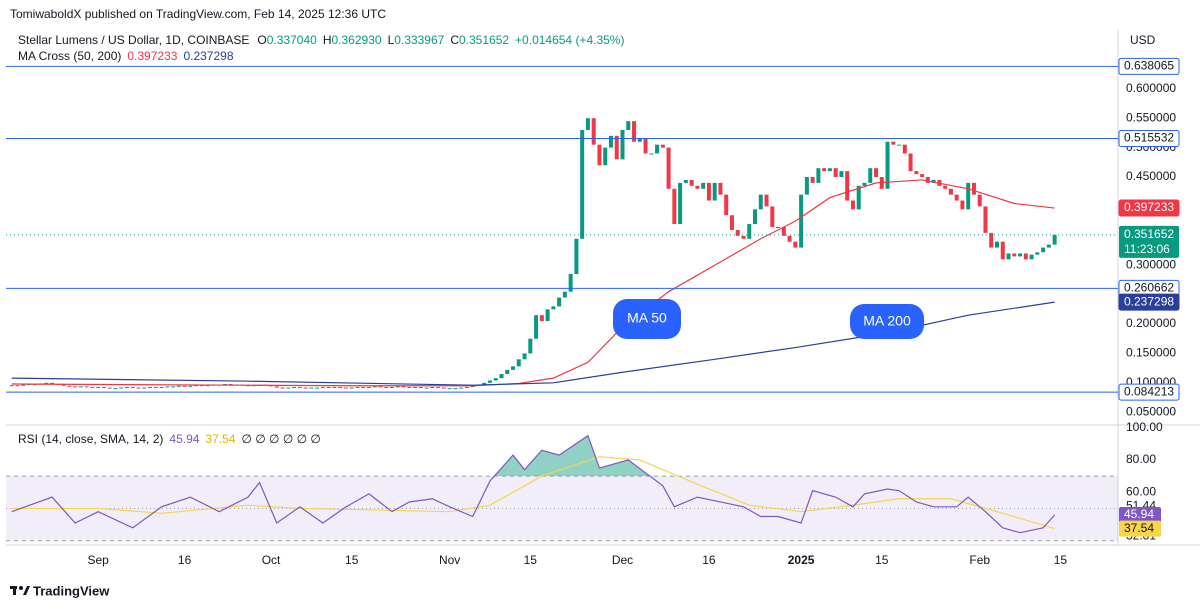 Image resolution: width=1200 pixels, height=609 pixels. Describe the element at coordinates (208, 56) in the screenshot. I see `ma-value: 0.237298` at that location.